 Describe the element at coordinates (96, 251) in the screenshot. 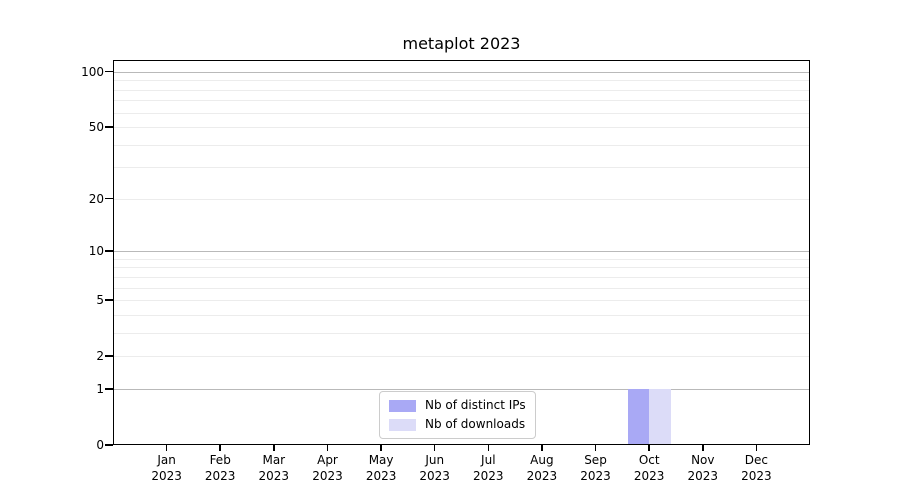

I see `y-tick-label-10: 10` at that location.